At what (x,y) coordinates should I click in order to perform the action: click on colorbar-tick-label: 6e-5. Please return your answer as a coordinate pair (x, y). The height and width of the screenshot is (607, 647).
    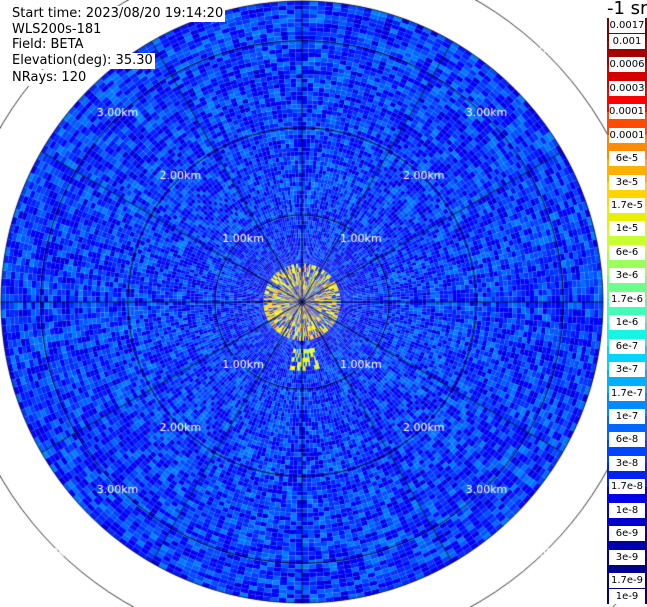
    Looking at the image, I should click on (627, 159).